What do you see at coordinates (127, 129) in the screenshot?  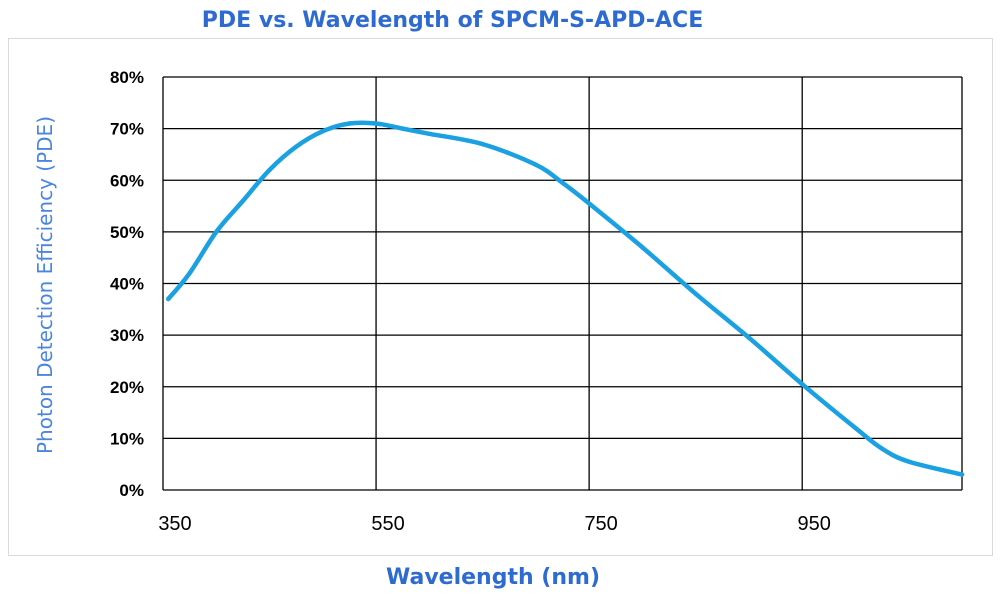 I see `y-tick-label: 70%` at bounding box center [127, 129].